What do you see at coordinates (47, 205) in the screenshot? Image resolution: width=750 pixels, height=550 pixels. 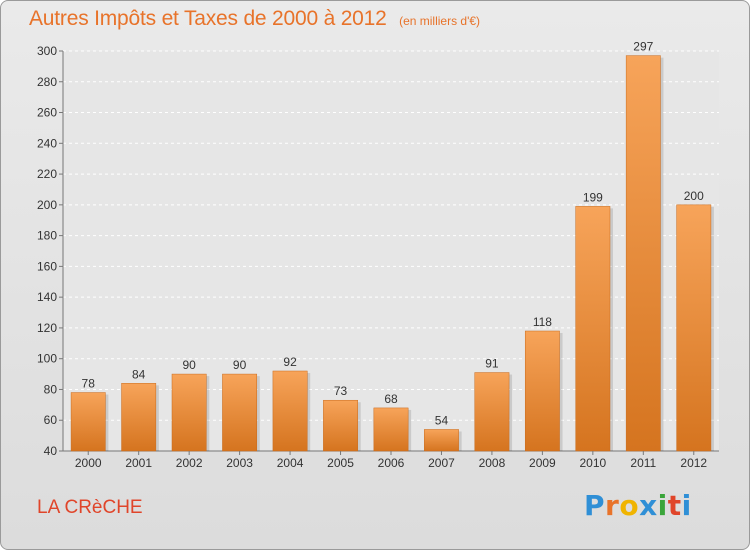 I see `y-tick-label: 200` at bounding box center [47, 205].